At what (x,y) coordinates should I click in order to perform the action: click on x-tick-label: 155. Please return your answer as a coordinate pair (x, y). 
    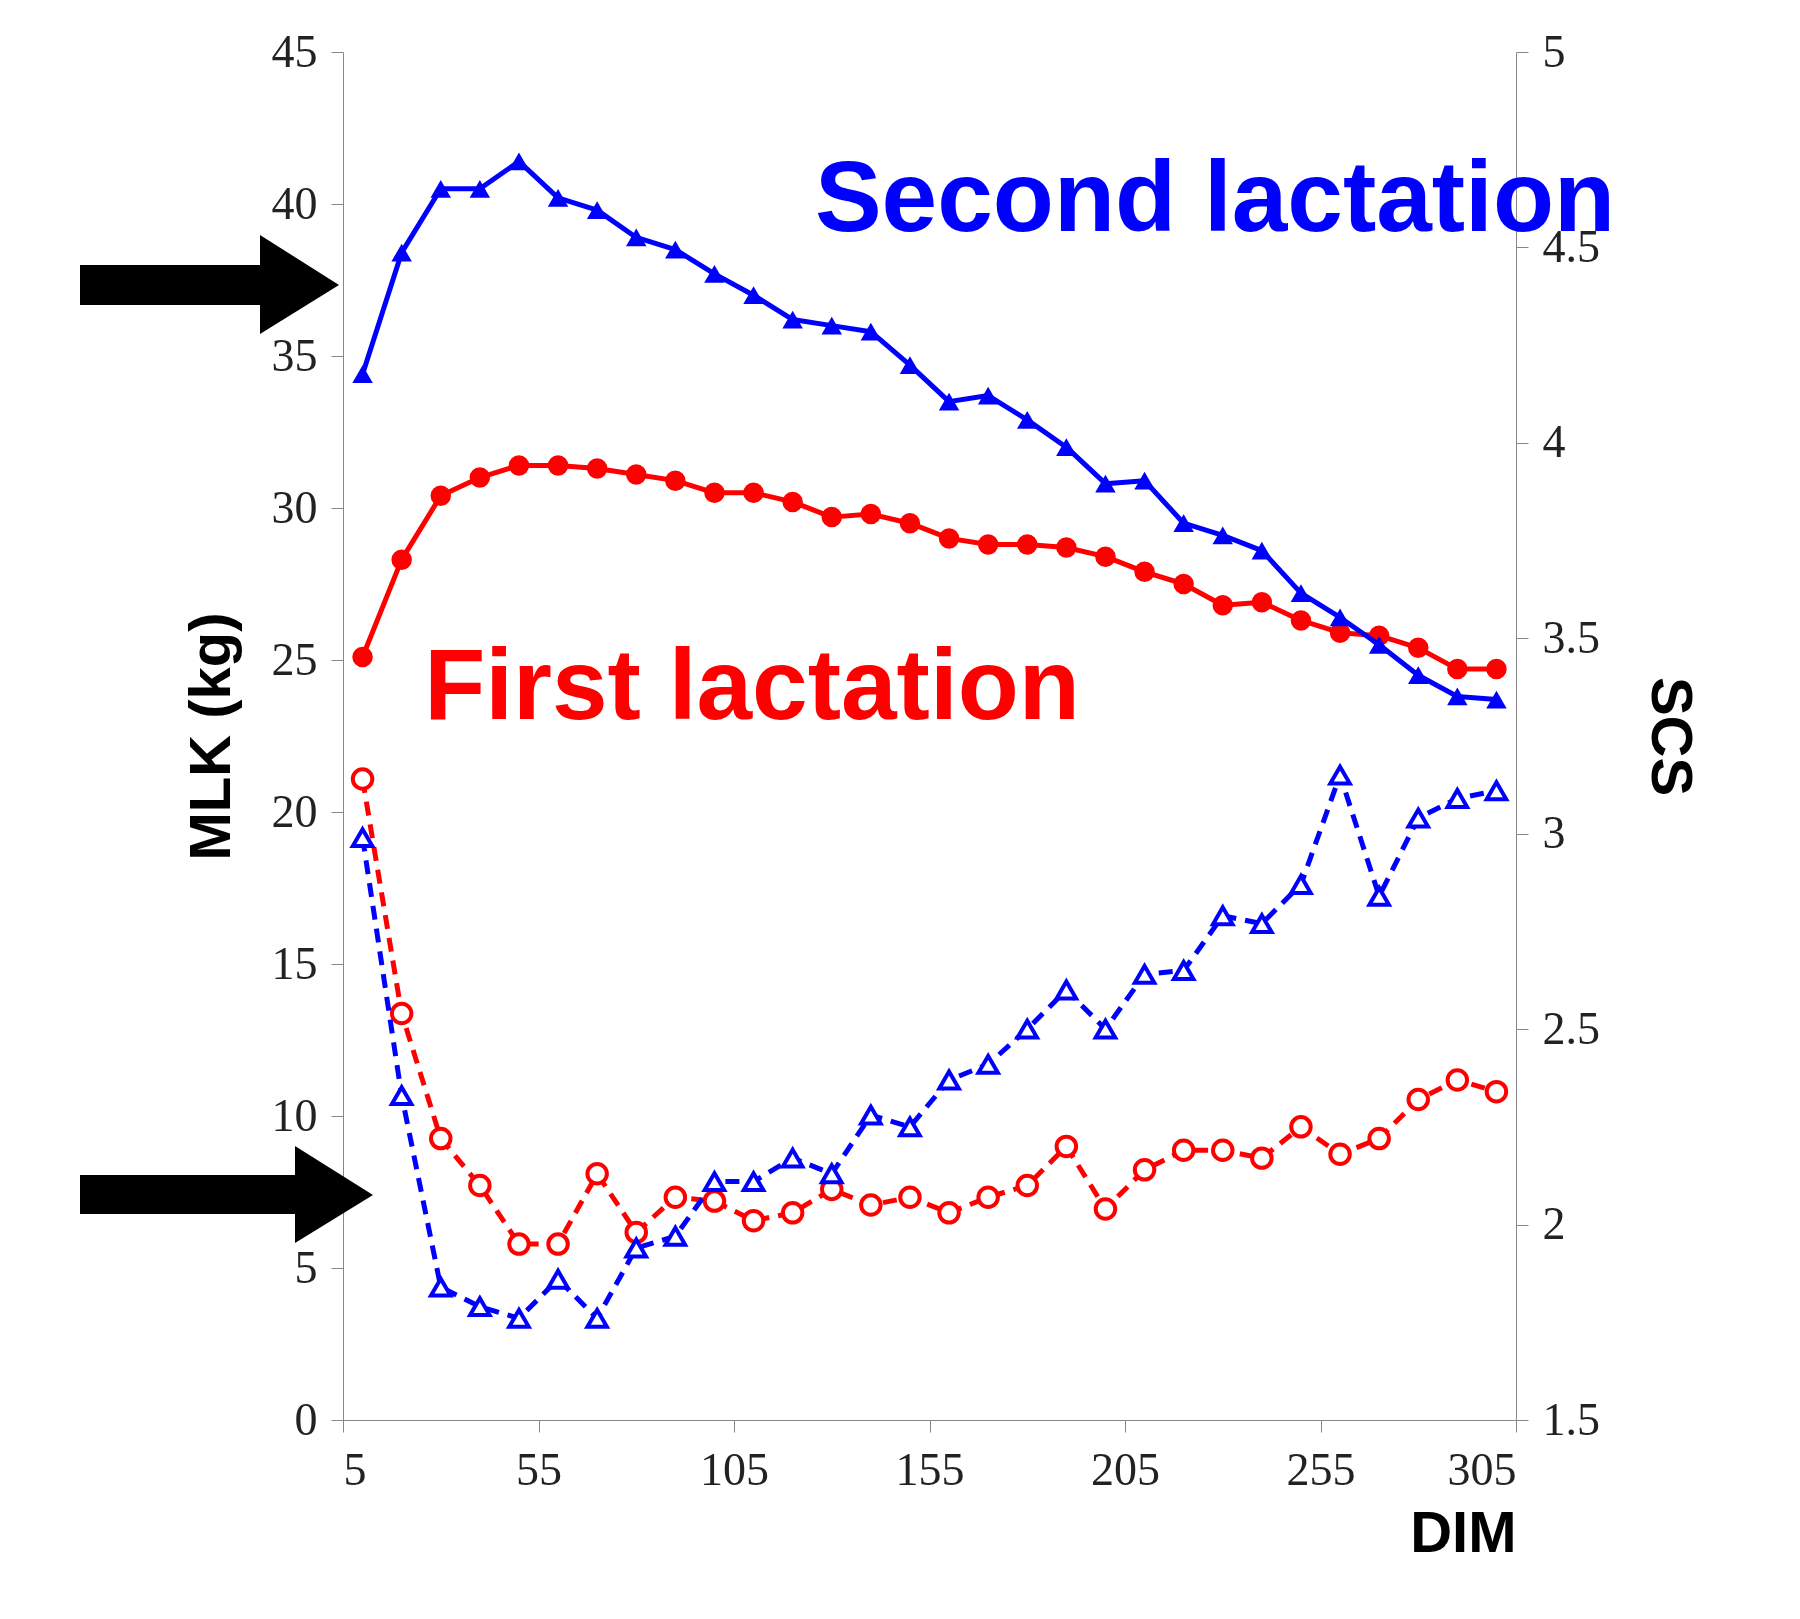
    Looking at the image, I should click on (930, 1469).